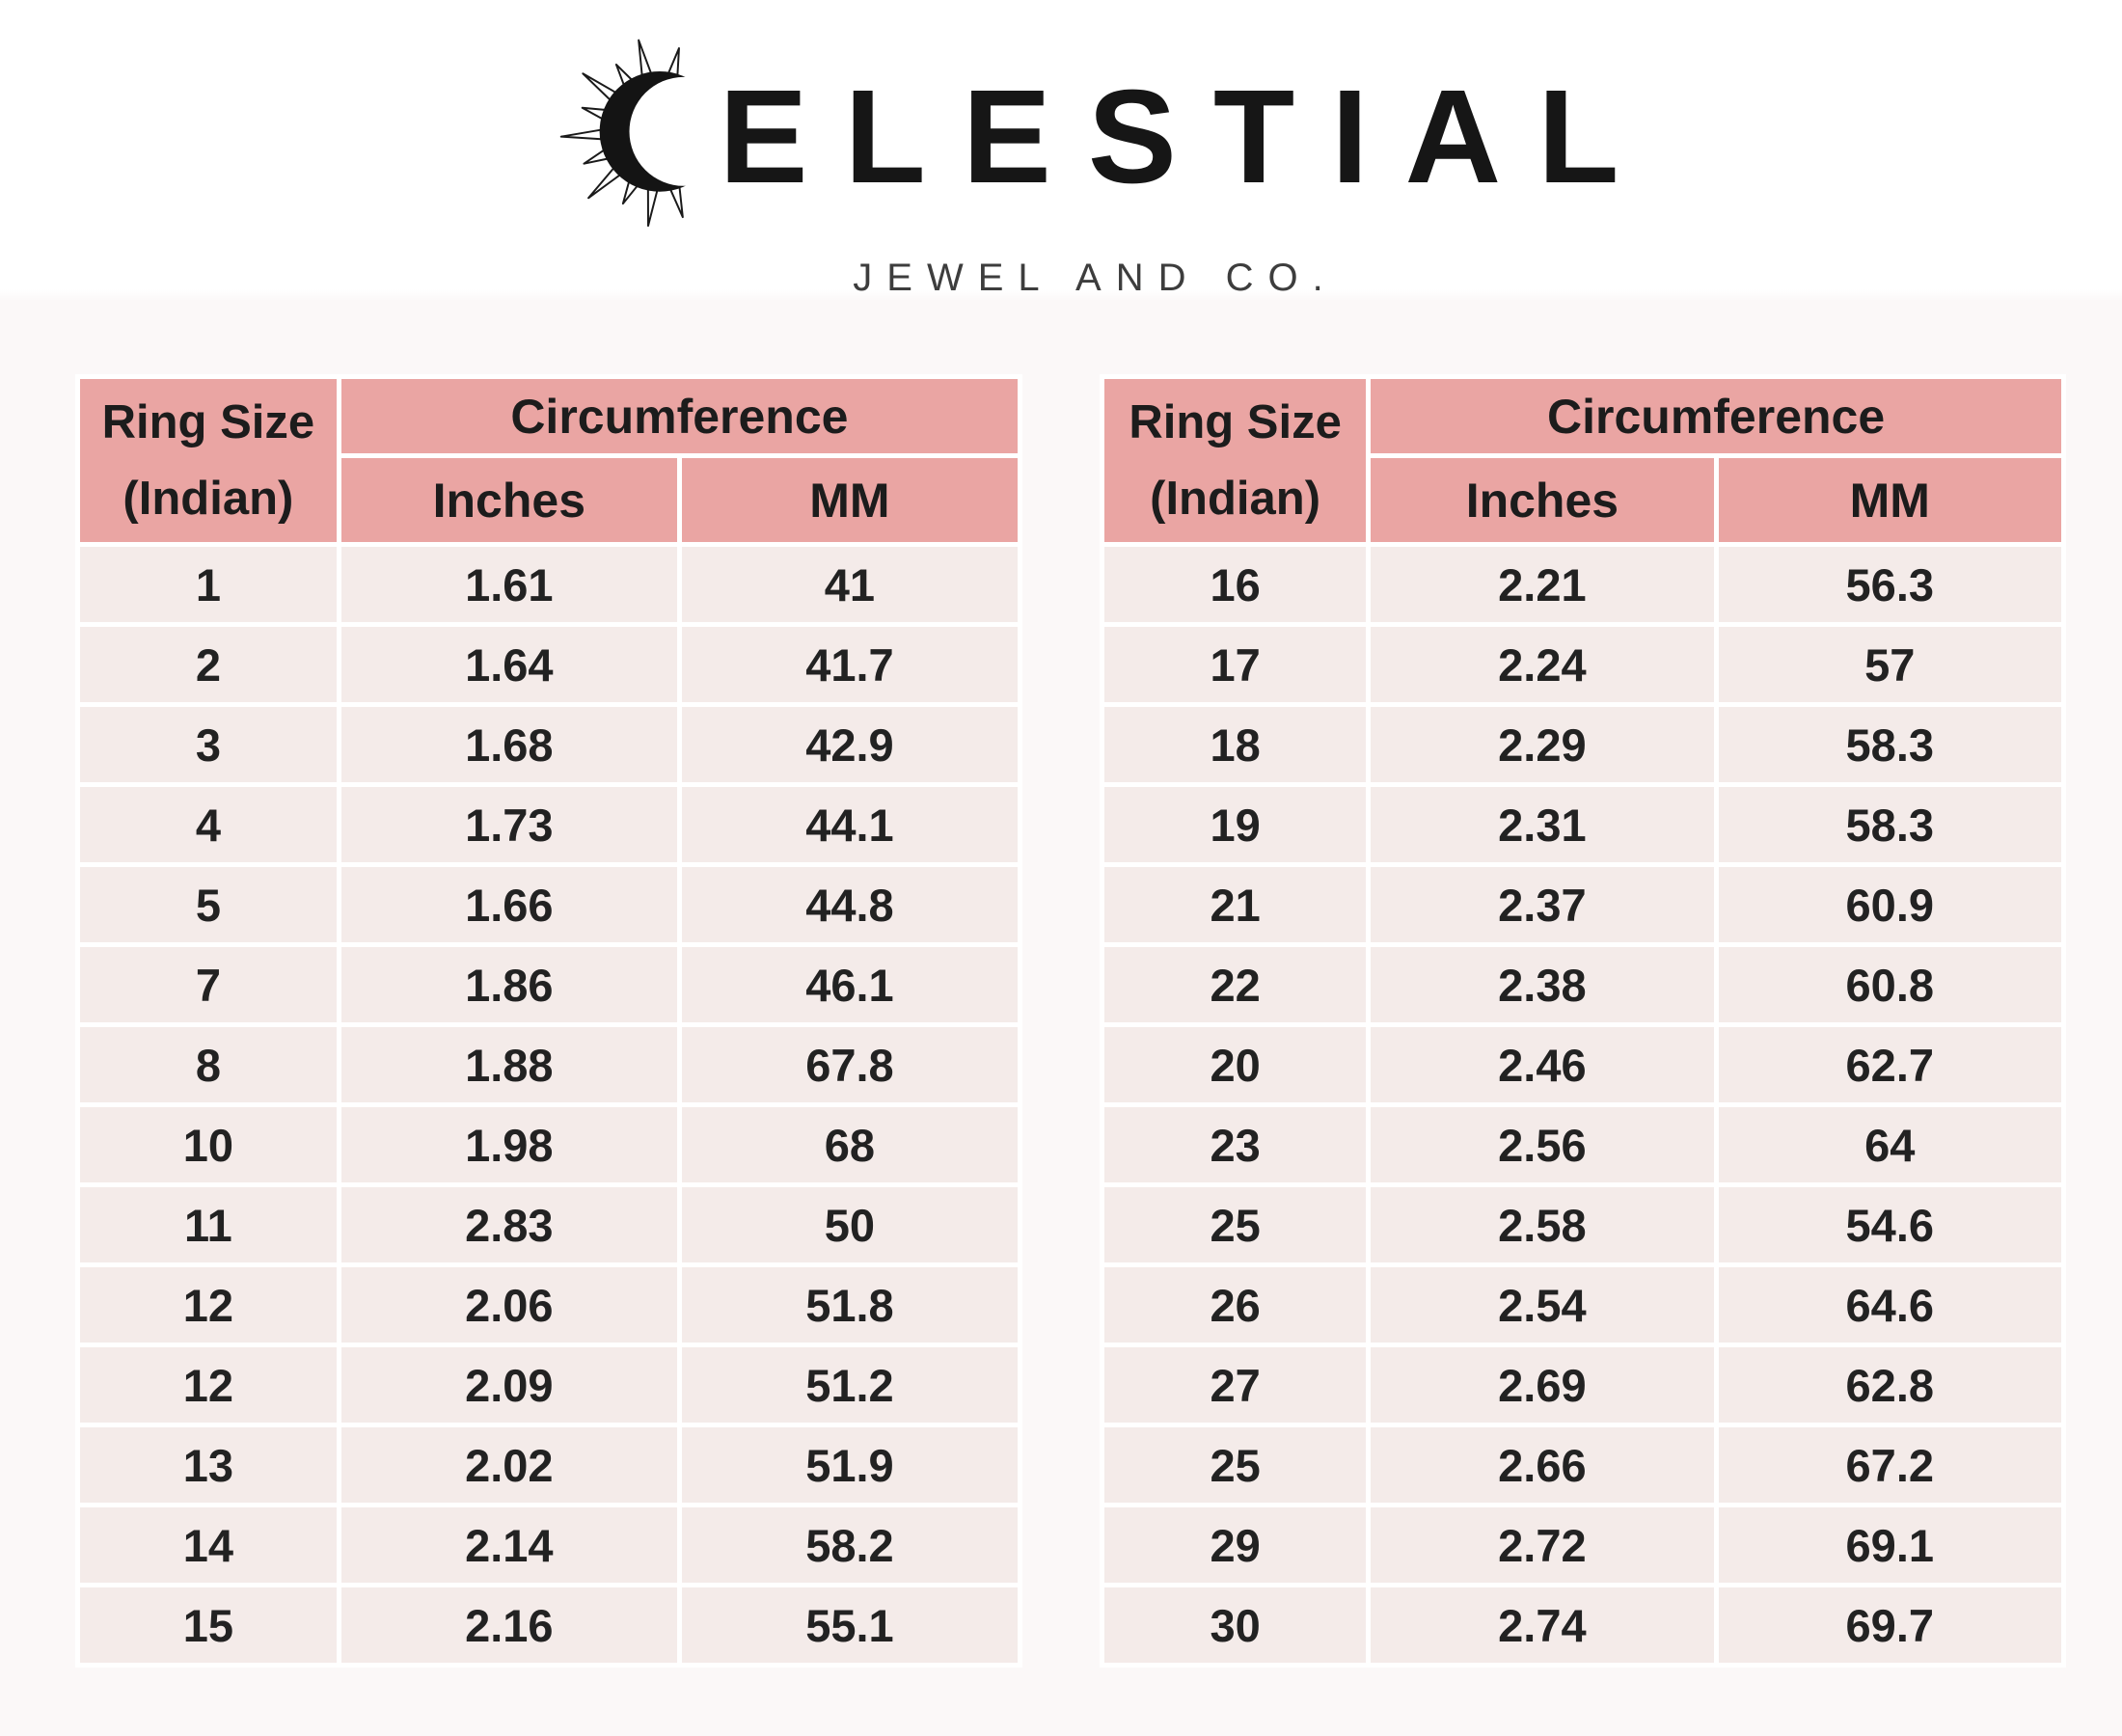 This screenshot has height=1736, width=2122. Describe the element at coordinates (850, 585) in the screenshot. I see `table-cell: 41` at that location.